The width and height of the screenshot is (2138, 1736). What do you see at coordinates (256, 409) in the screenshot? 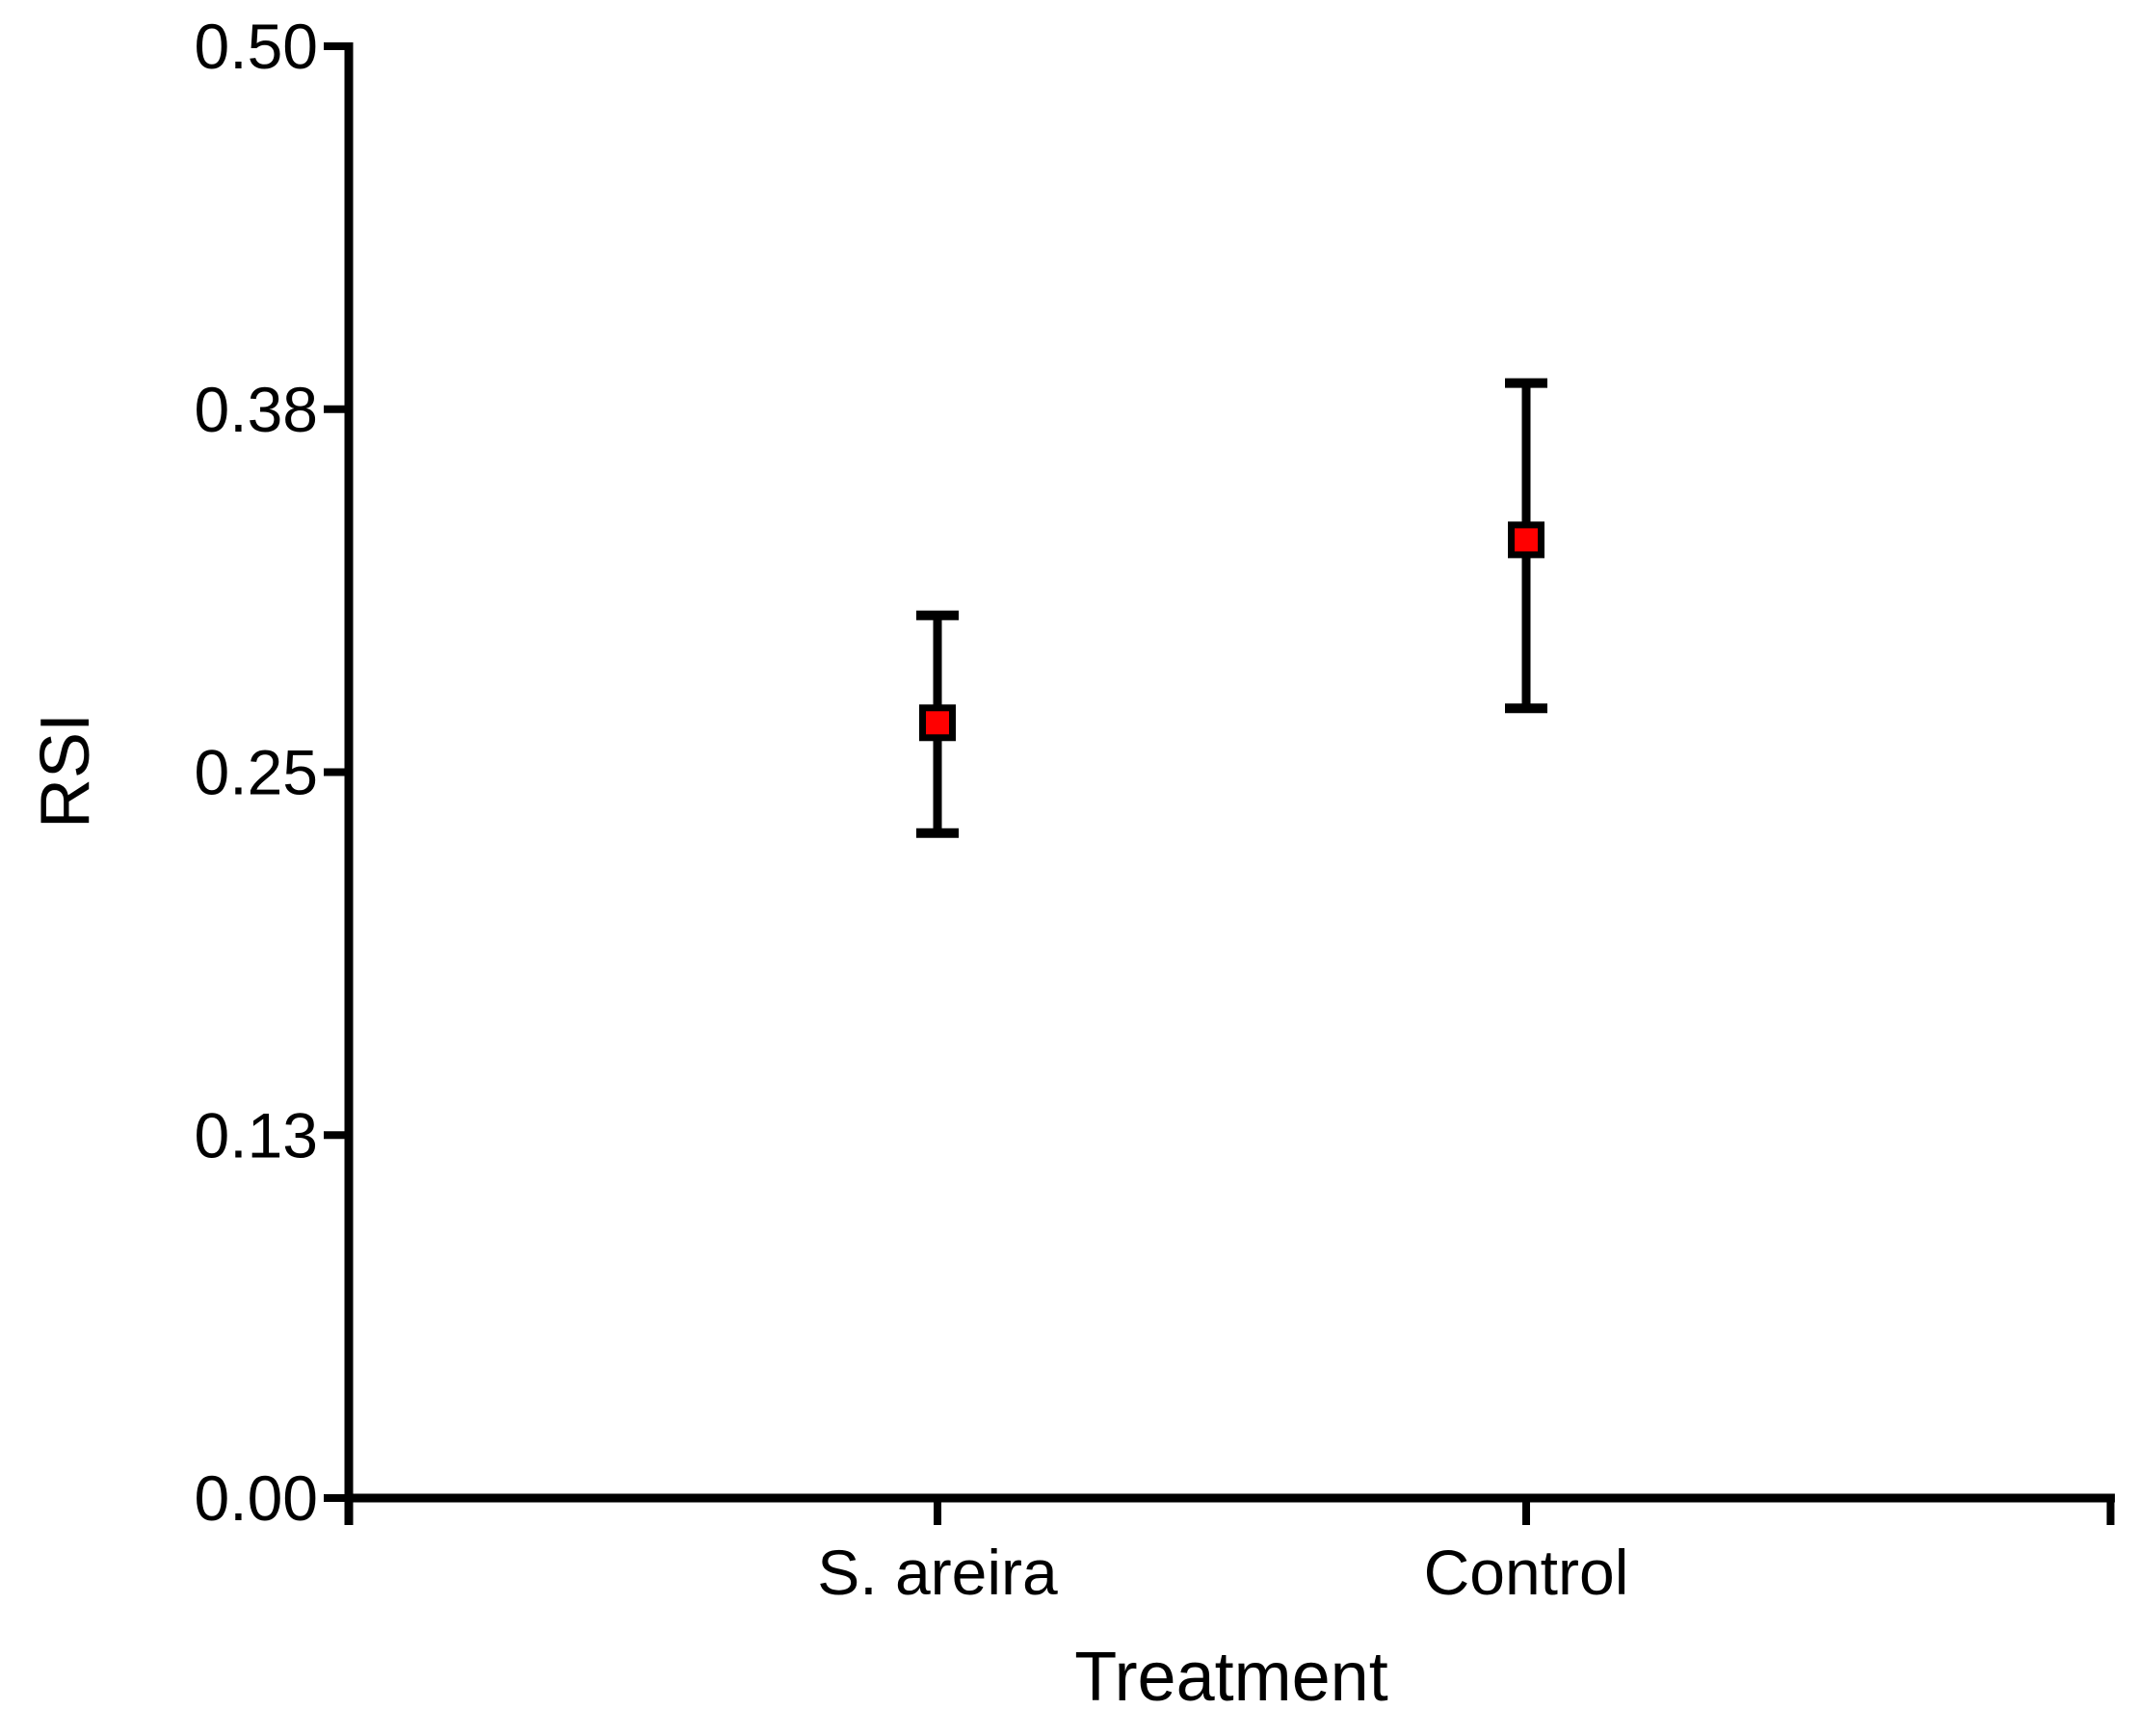
I see `y-tick-label: 0.38` at bounding box center [256, 409].